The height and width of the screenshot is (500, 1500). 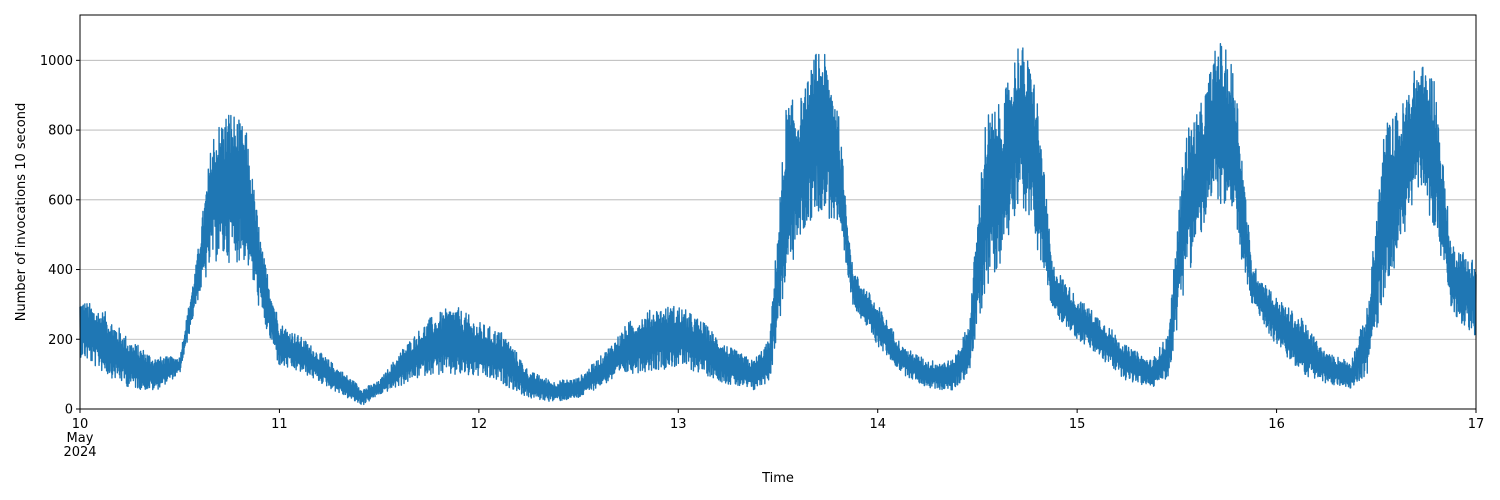 I want to click on x-tick-label: 15, so click(x=1077, y=424).